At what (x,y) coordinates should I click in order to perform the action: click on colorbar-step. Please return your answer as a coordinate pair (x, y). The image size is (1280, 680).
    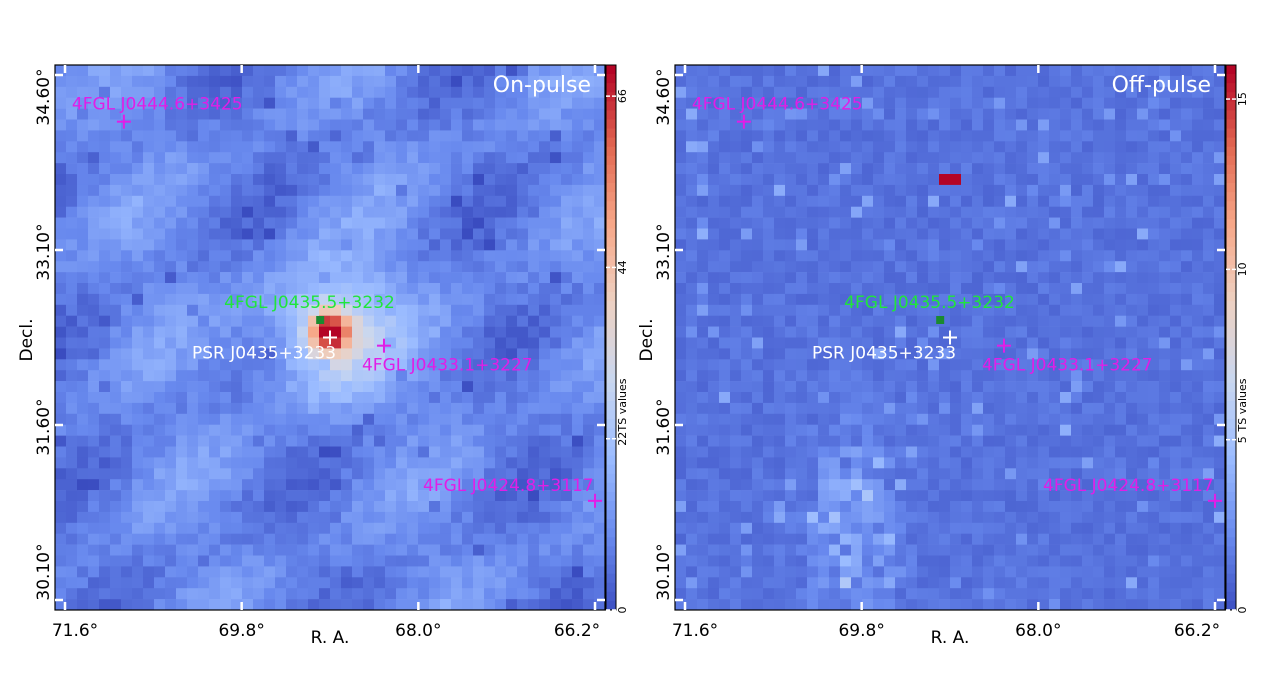
    Looking at the image, I should click on (611, 406).